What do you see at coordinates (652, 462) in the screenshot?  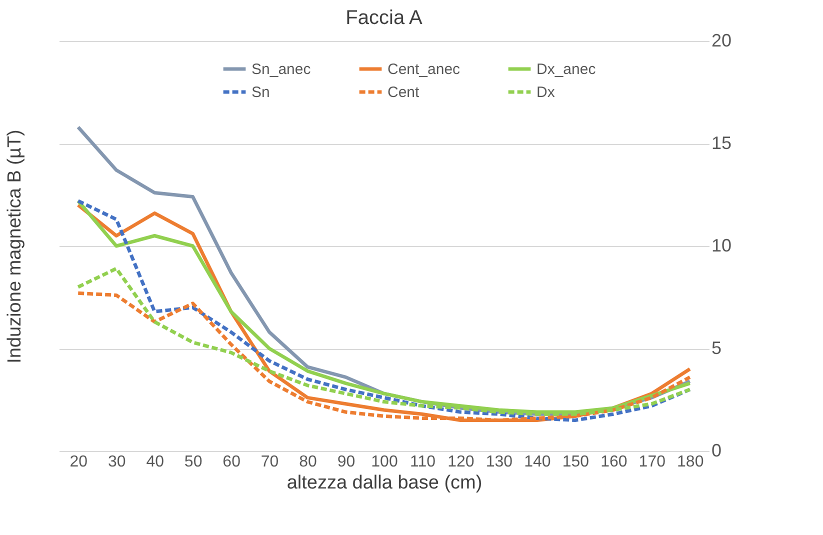 I see `x-tick-label: 170` at bounding box center [652, 462].